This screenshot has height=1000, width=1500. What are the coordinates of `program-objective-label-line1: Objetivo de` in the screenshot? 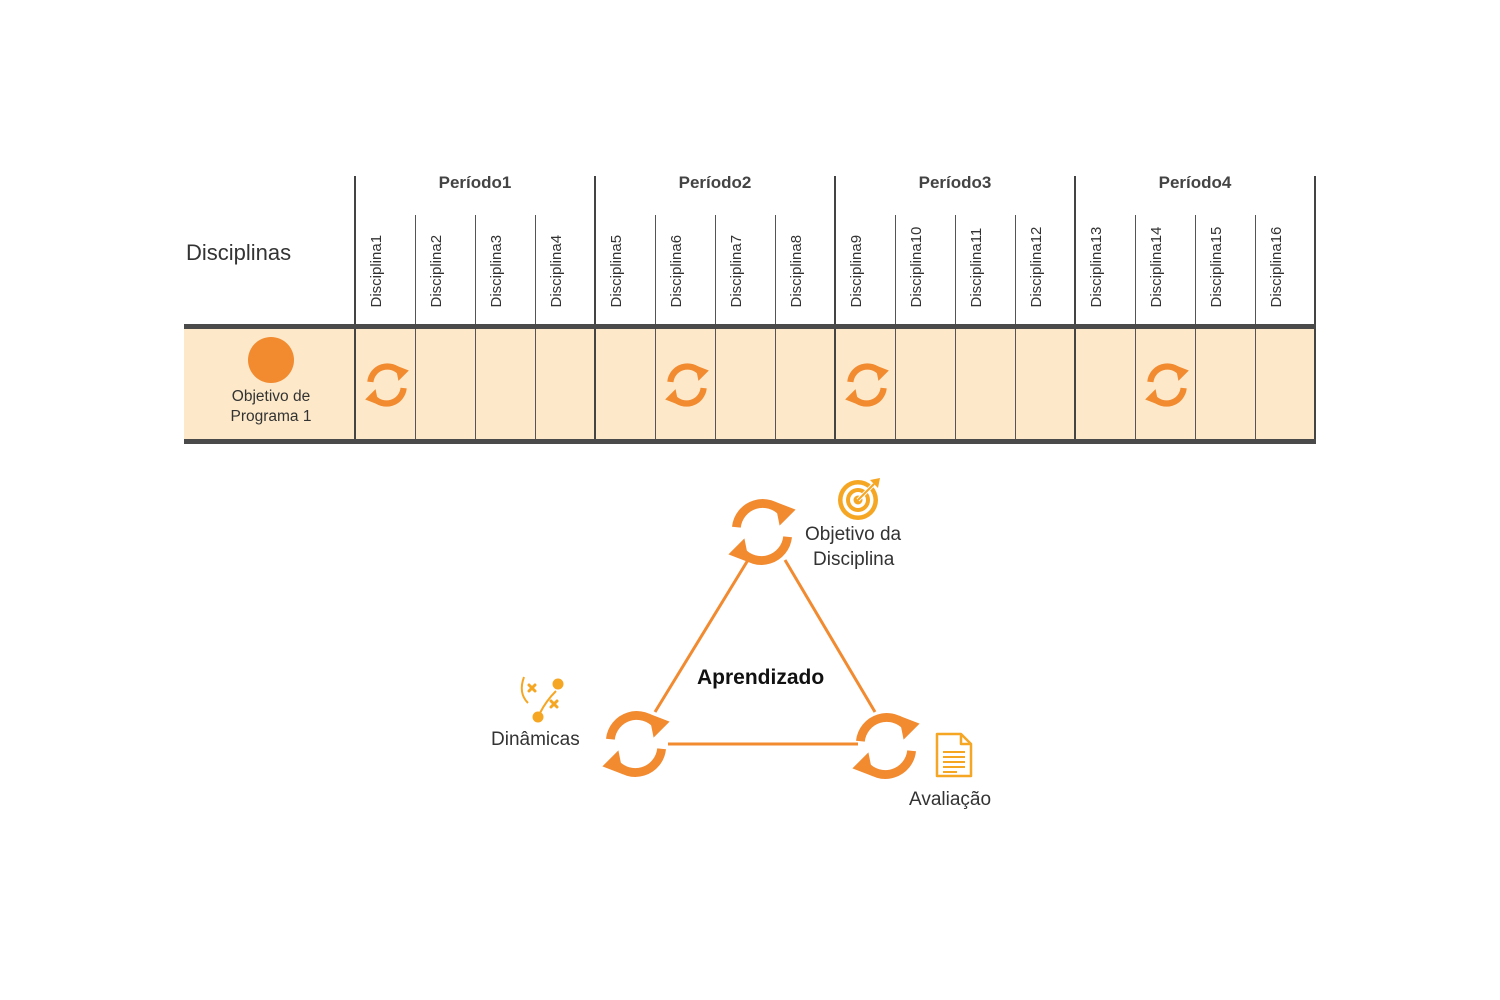 It's located at (271, 396).